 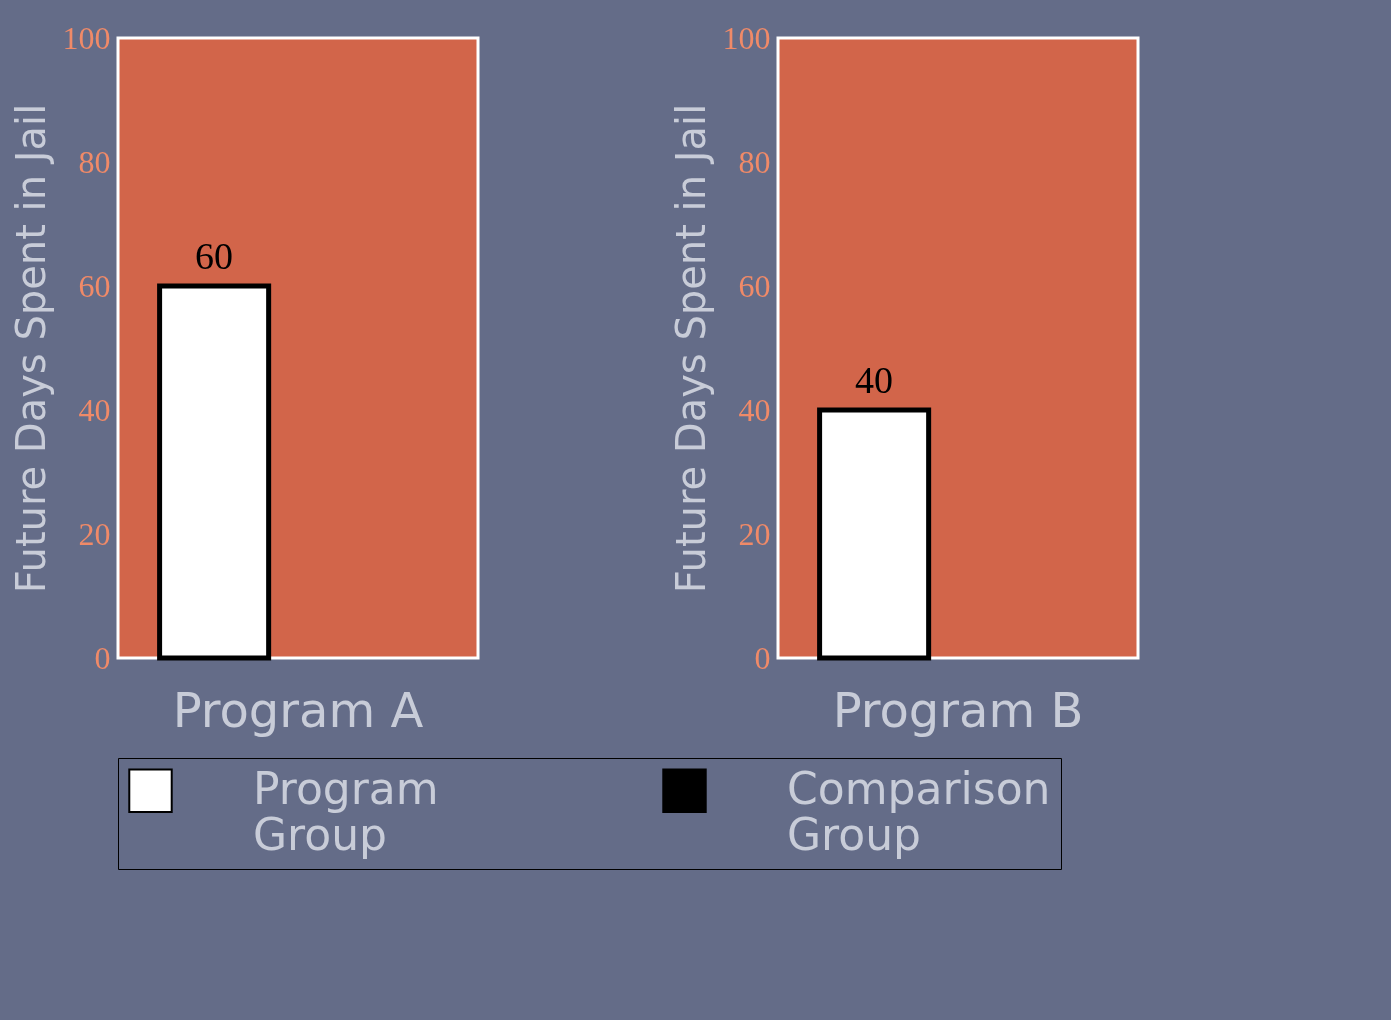 I want to click on data-label: 60, so click(x=214, y=256).